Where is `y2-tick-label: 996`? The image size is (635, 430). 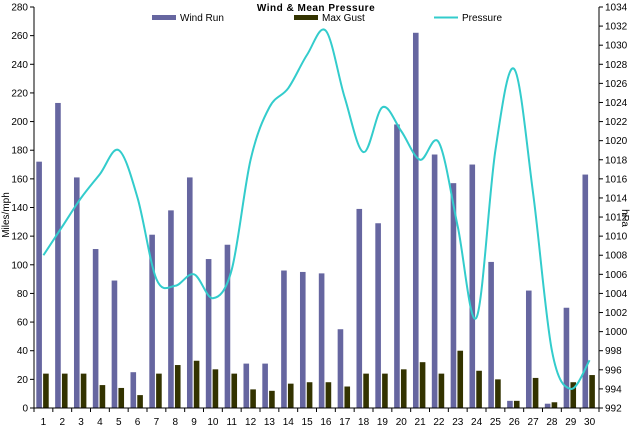
y2-tick-label: 996 is located at coordinates (613, 370).